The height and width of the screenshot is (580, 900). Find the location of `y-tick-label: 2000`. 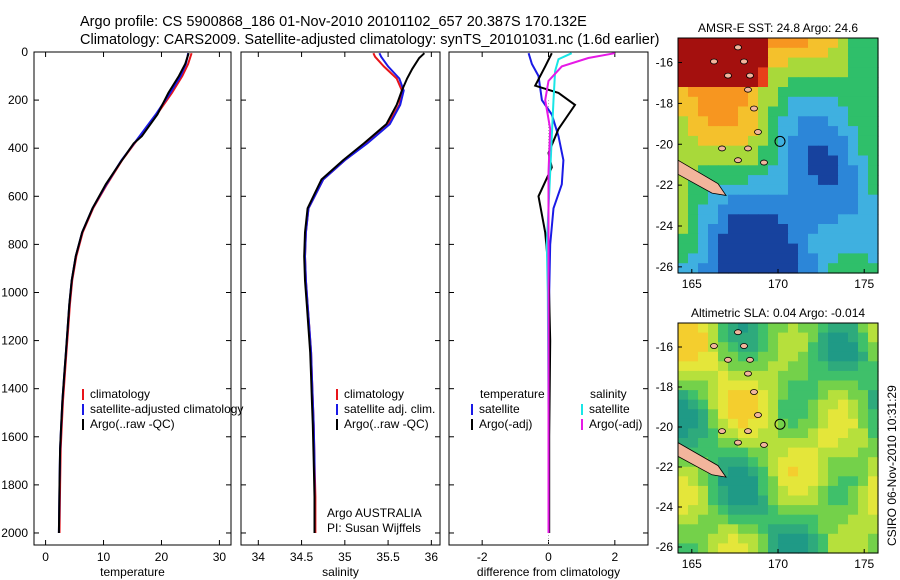

y-tick-label: 2000 is located at coordinates (14, 533).